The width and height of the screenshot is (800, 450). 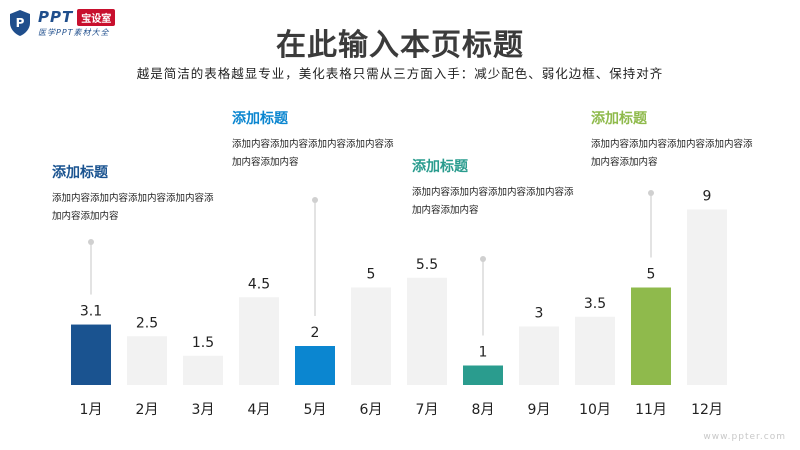 What do you see at coordinates (147, 323) in the screenshot?
I see `bar-value-label: 2.5` at bounding box center [147, 323].